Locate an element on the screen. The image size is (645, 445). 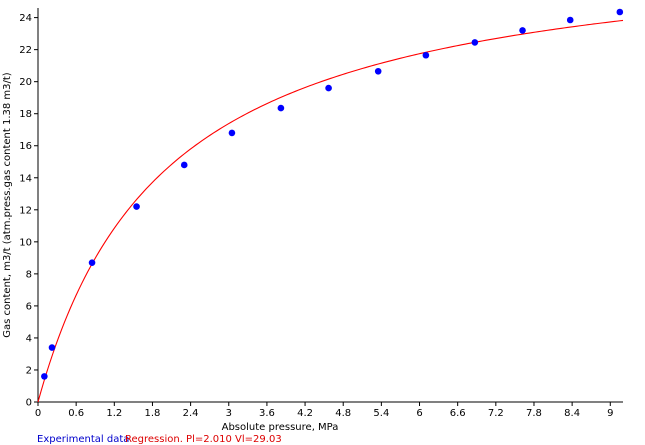
x-axis-title: Absolute pressure, MPa is located at coordinates (280, 427).